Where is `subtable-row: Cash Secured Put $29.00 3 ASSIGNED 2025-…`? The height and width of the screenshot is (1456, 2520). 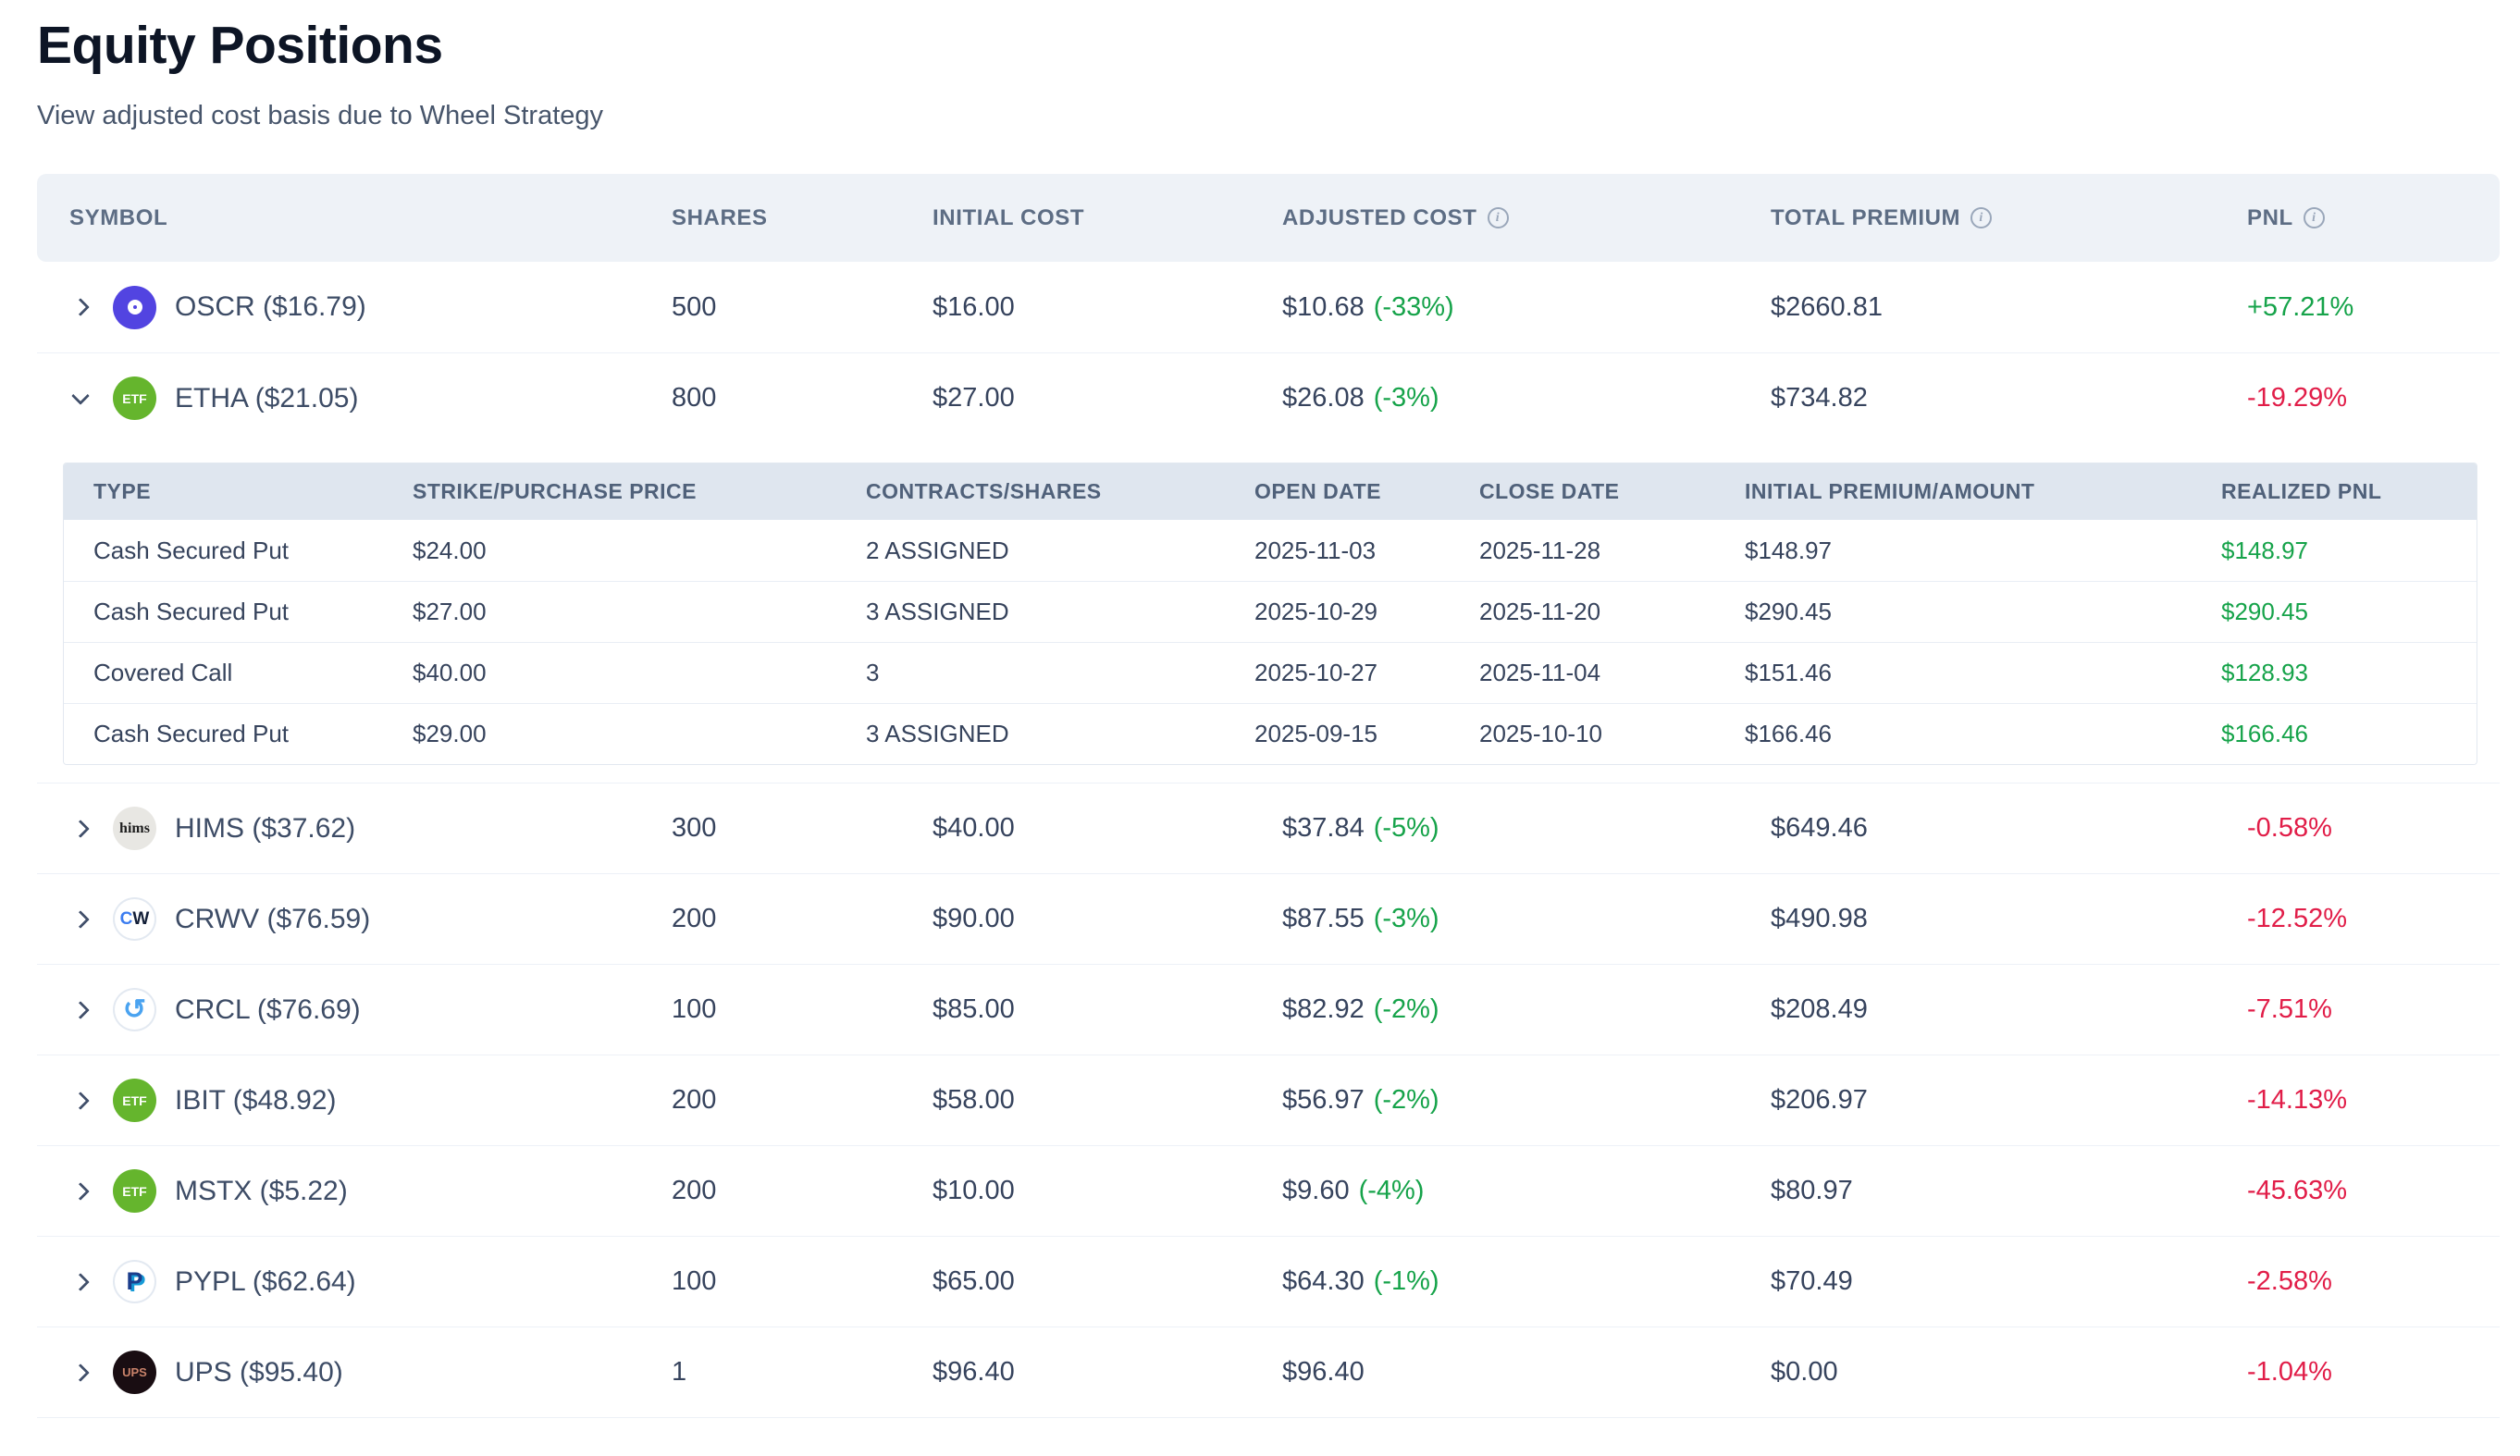
subtable-row: Cash Secured Put $29.00 3 ASSIGNED 2025-… is located at coordinates (1270, 734).